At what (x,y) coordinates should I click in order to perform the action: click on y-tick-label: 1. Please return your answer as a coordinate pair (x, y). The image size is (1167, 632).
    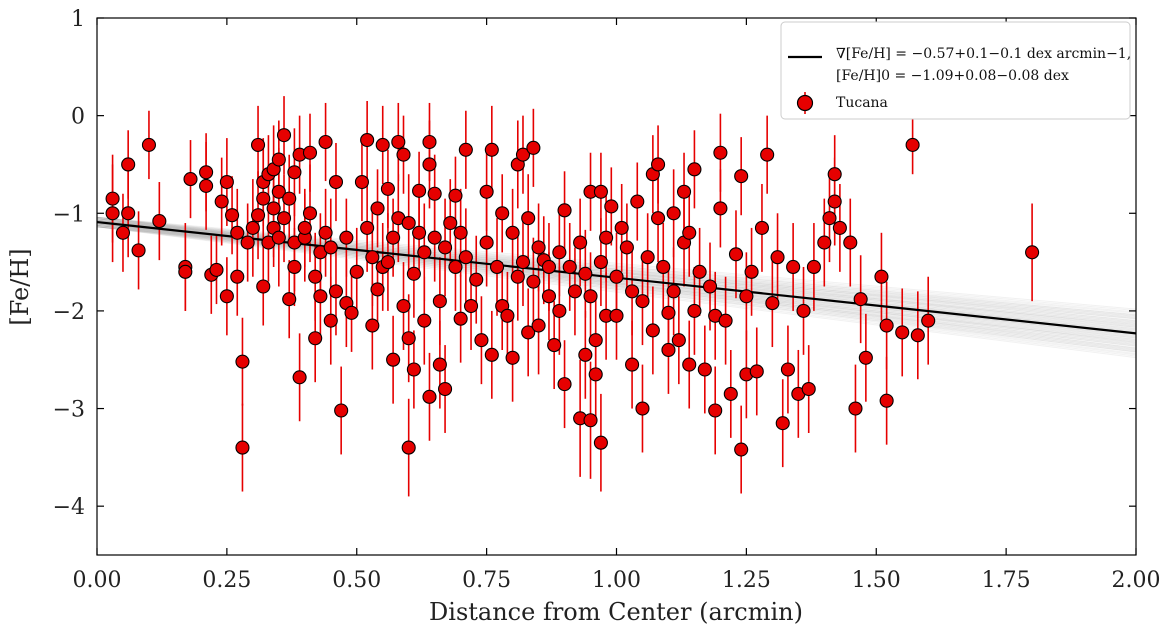
    Looking at the image, I should click on (78, 19).